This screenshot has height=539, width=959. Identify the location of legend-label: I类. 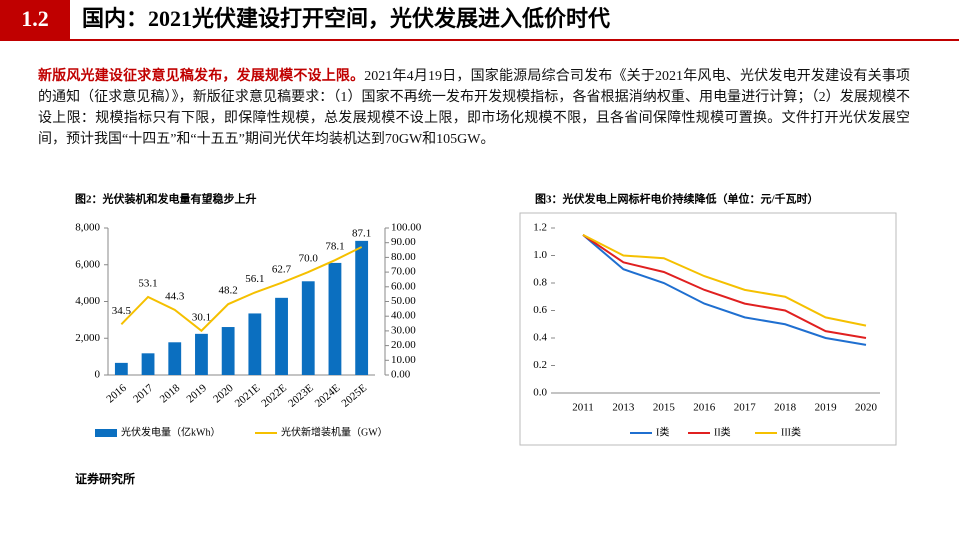
(662, 431).